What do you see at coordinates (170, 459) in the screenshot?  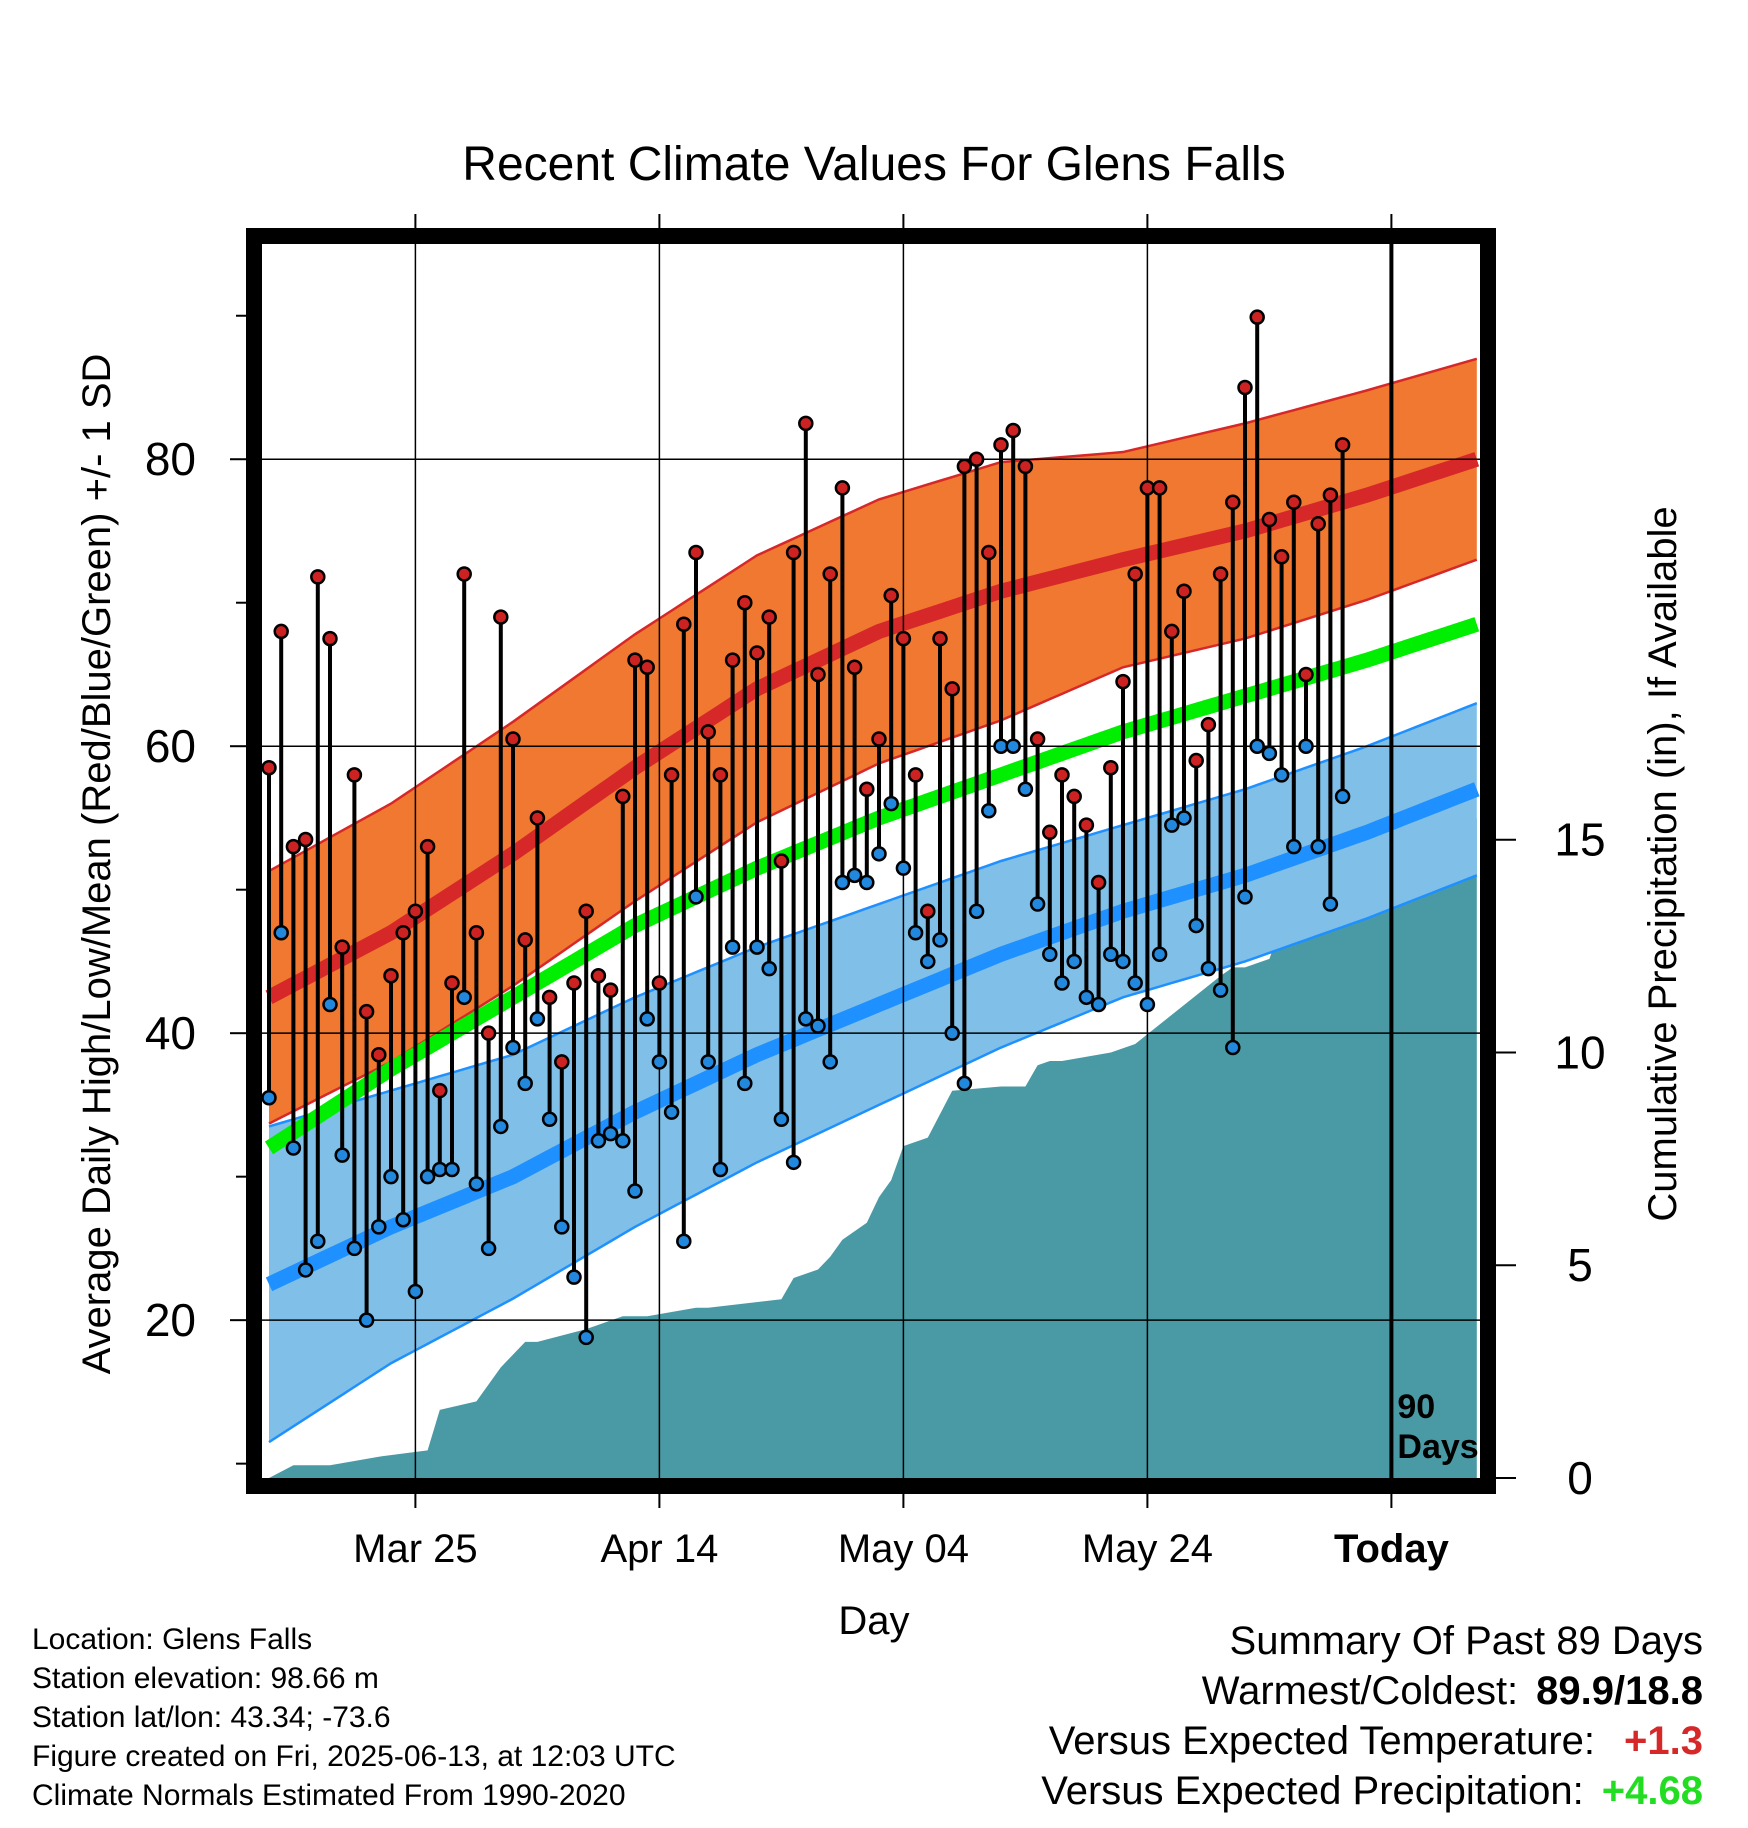 I see `y-tick-label: 80` at bounding box center [170, 459].